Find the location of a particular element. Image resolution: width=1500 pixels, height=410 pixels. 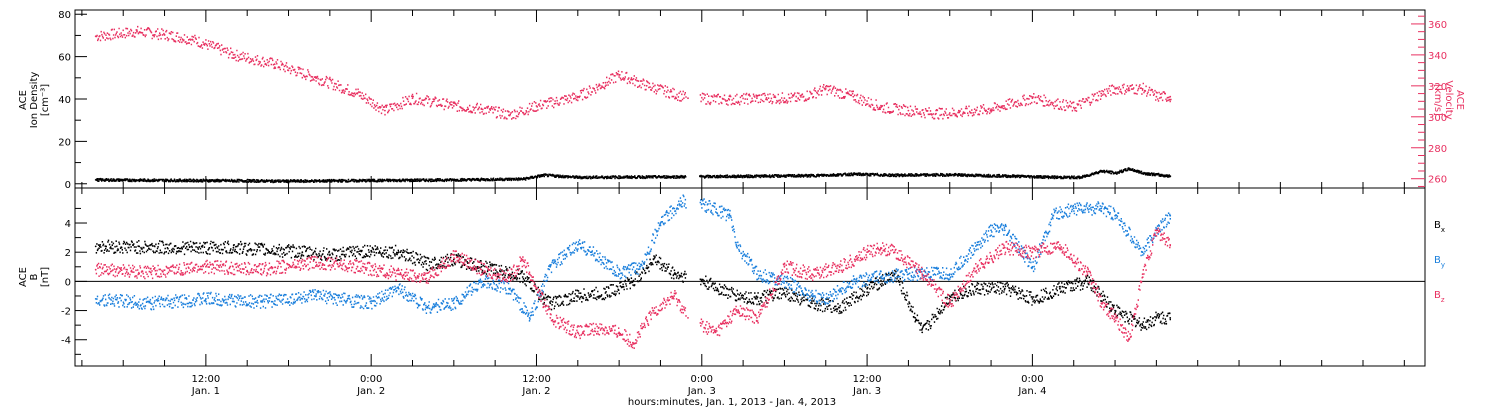

legend-bx: Bx is located at coordinates (1439, 227).